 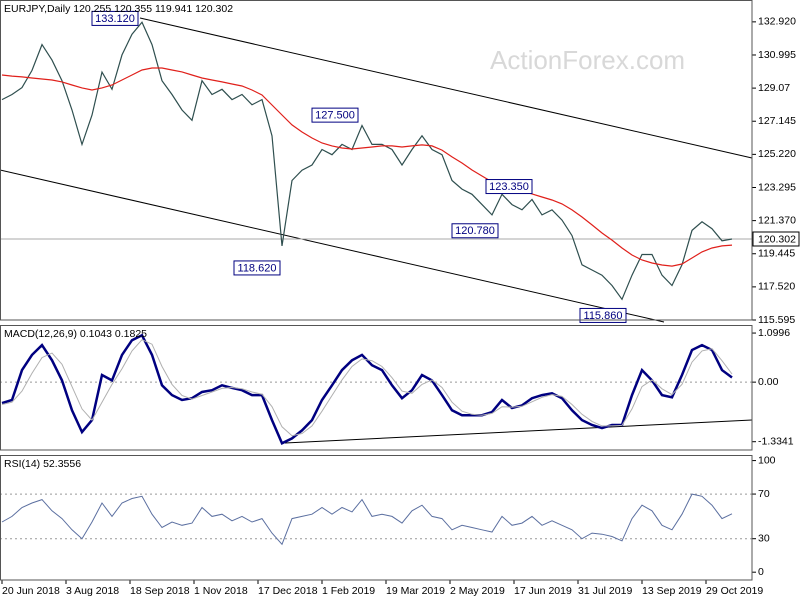 I want to click on panel-title: RSI(14) 52.3556, so click(x=42, y=464).